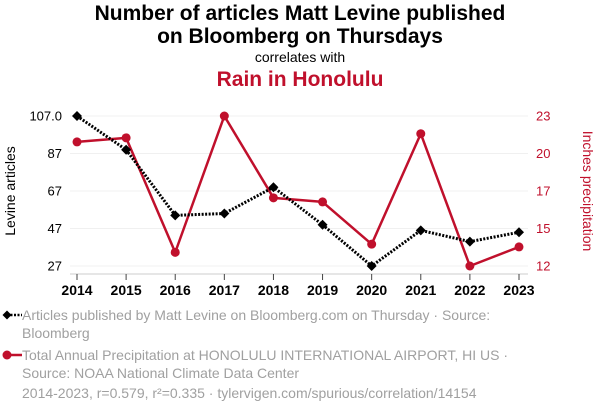 Image resolution: width=600 pixels, height=414 pixels. What do you see at coordinates (126, 290) in the screenshot?
I see `x-tick-label: 2015` at bounding box center [126, 290].